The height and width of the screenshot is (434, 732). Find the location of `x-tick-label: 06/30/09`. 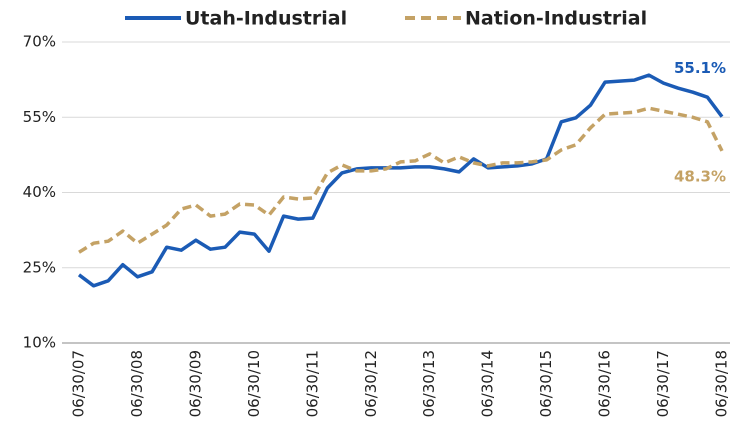

x-tick-label: 06/30/09 is located at coordinates (195, 383).